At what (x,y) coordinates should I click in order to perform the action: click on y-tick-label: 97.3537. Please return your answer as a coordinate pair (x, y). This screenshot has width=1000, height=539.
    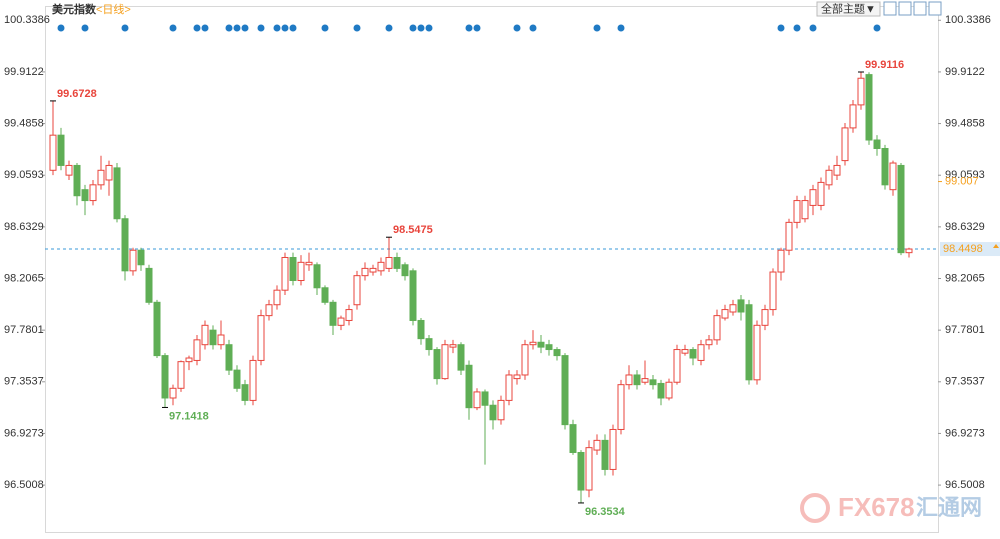
    Looking at the image, I should click on (965, 382).